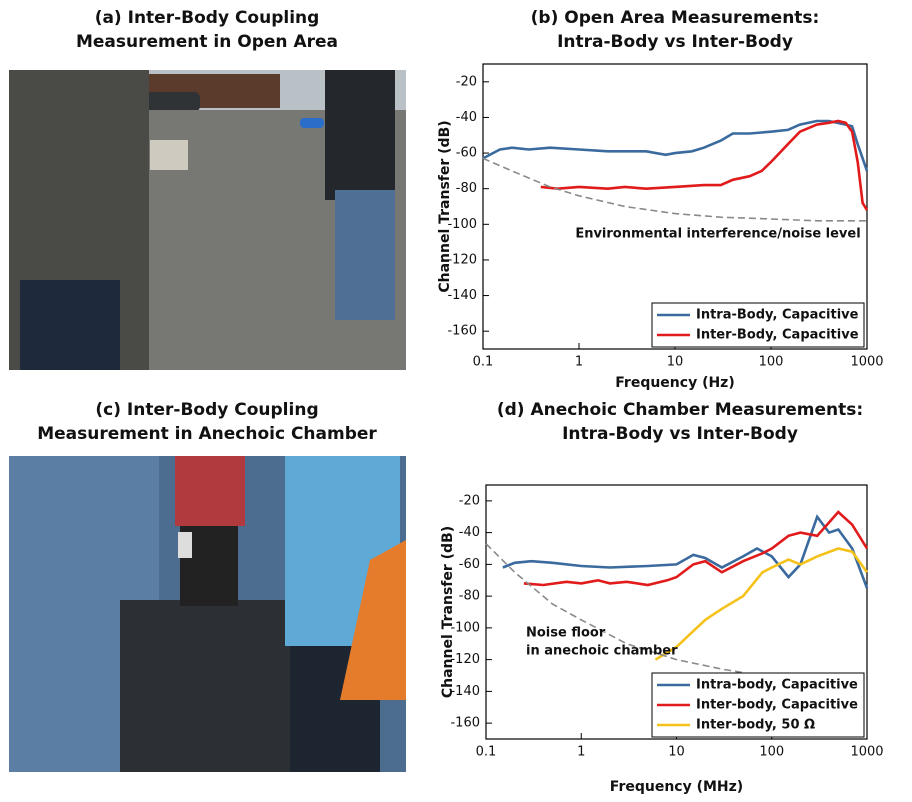  I want to click on legend-box, so click(758, 325).